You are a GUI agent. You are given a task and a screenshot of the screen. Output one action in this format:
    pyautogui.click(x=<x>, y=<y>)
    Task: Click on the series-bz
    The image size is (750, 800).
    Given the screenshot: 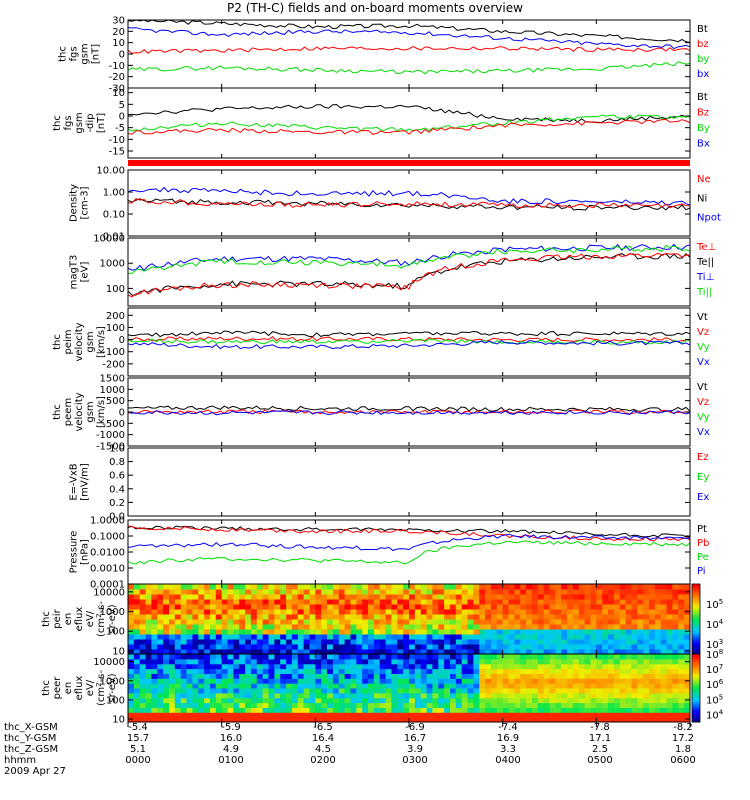 What is the action you would take?
    pyautogui.click(x=409, y=49)
    